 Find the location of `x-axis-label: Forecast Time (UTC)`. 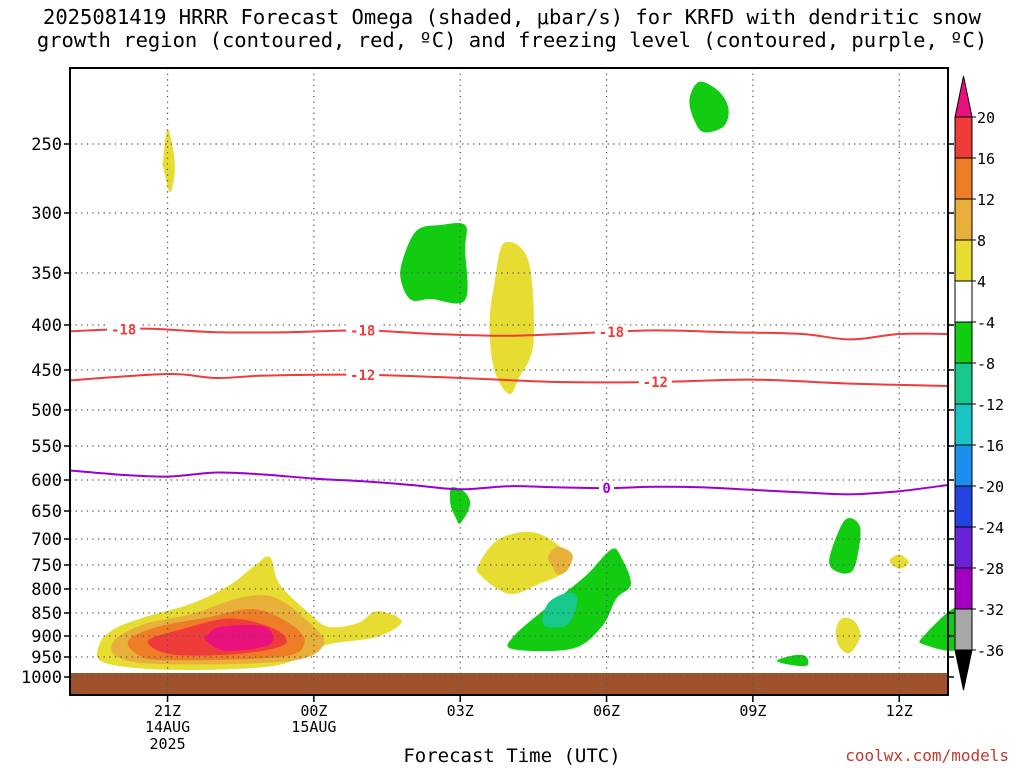

x-axis-label: Forecast Time (UTC) is located at coordinates (512, 756).